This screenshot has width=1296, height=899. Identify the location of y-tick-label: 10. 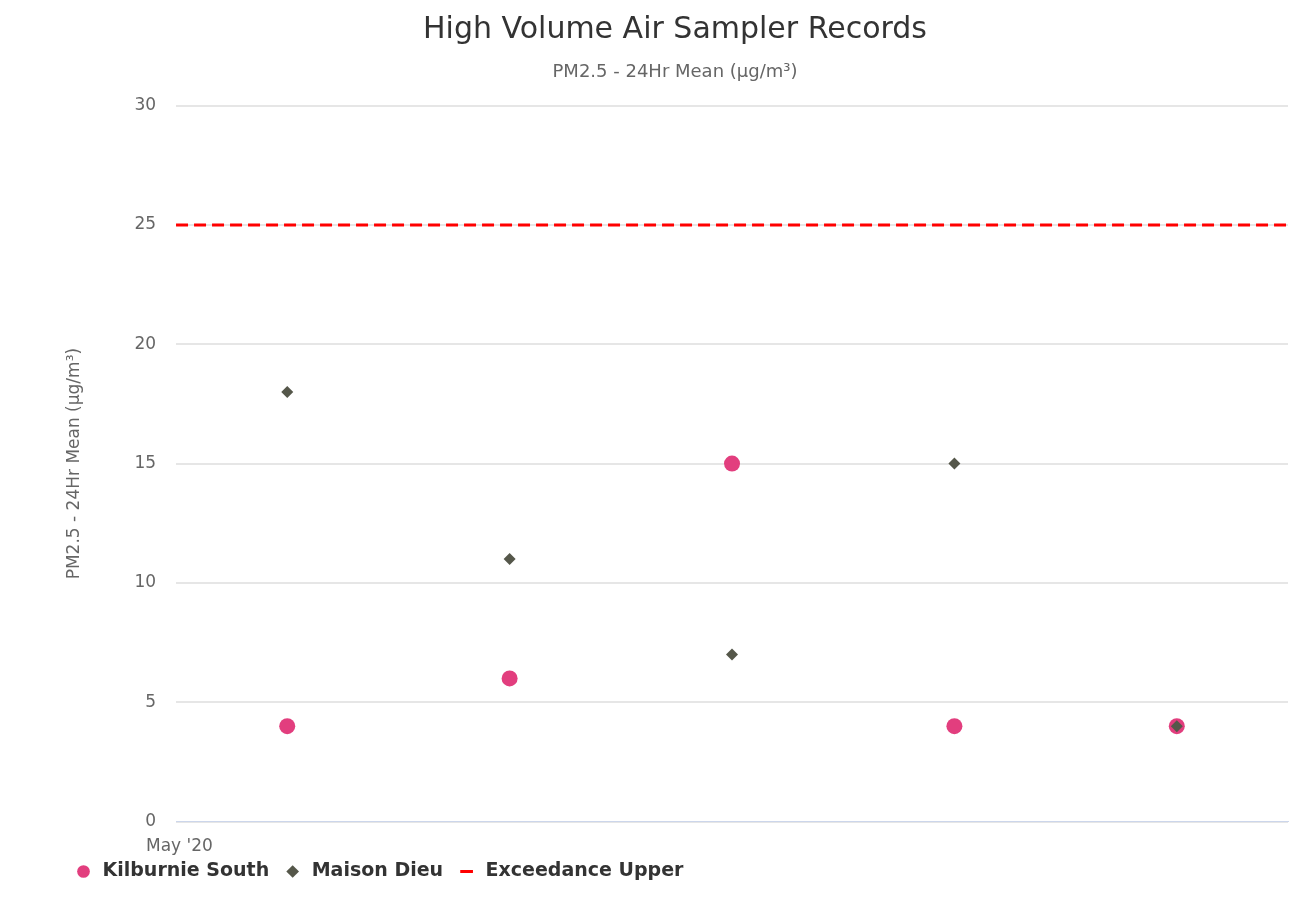
(145, 581).